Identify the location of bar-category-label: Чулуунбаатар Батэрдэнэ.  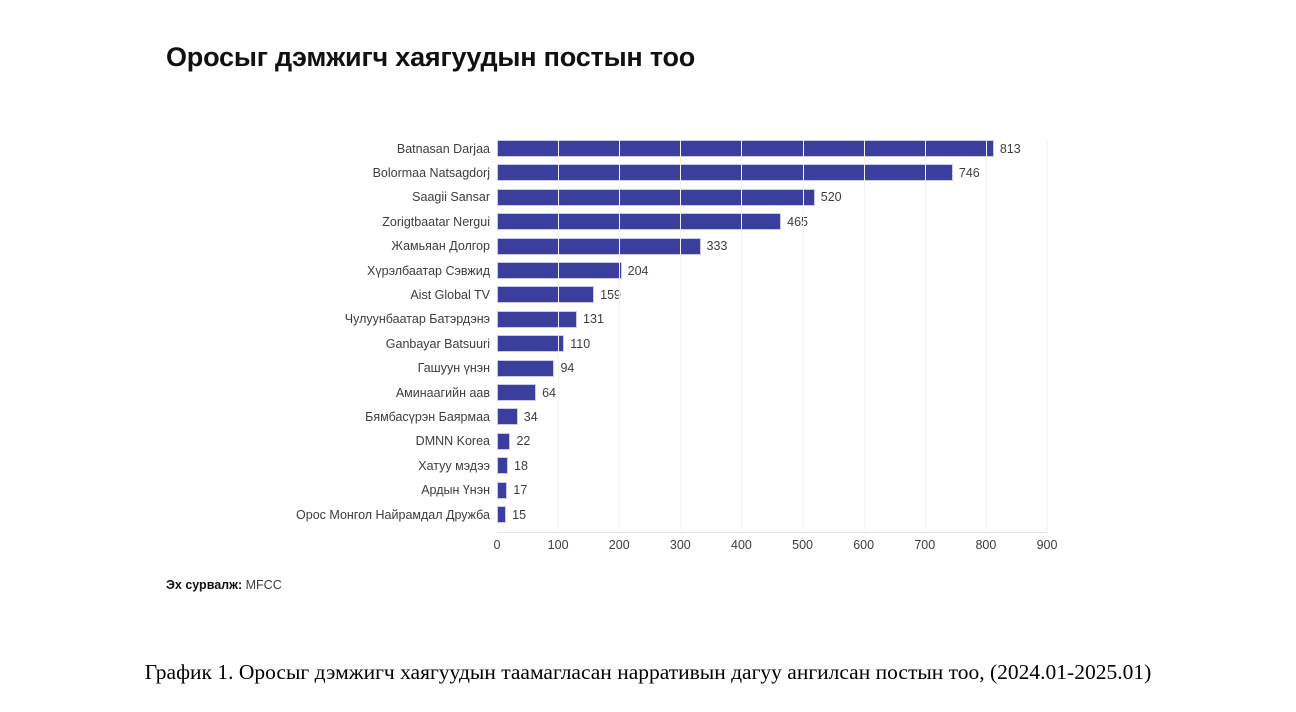
(417, 319).